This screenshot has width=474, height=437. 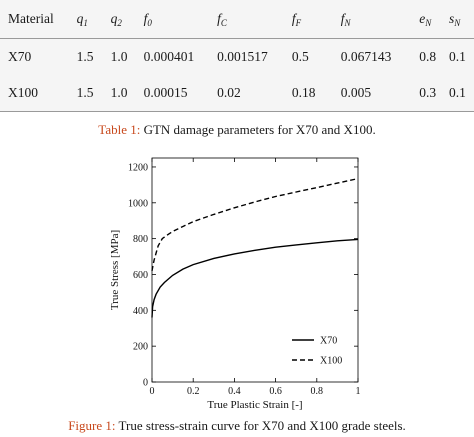 What do you see at coordinates (308, 93) in the screenshot?
I see `table-cell: 0.18` at bounding box center [308, 93].